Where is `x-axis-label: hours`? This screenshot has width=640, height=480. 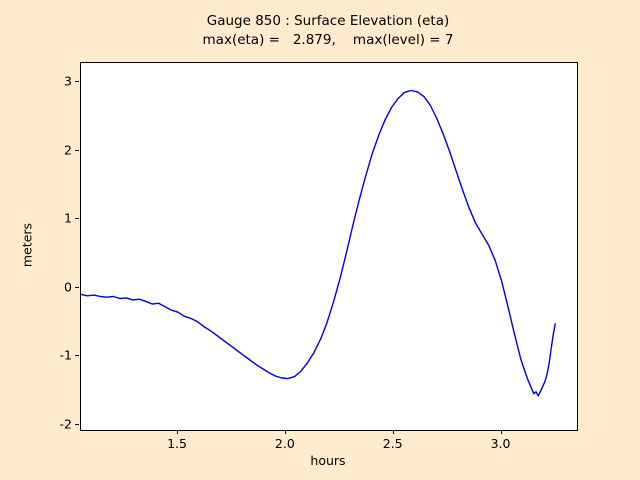
x-axis-label: hours is located at coordinates (328, 460).